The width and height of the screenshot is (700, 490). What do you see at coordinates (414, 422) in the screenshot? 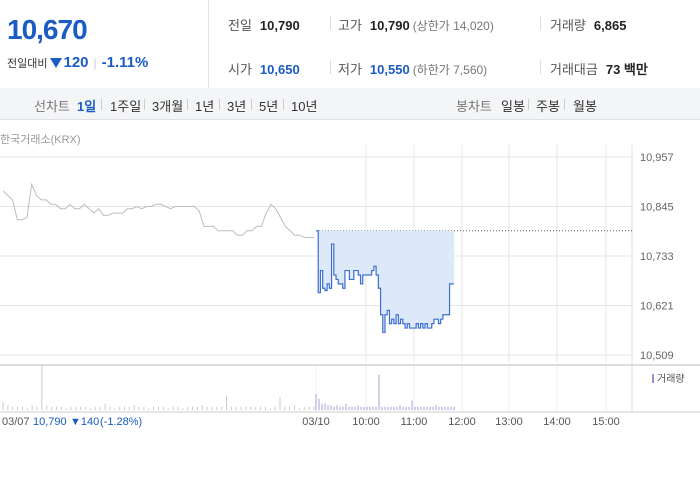
I see `x-tick-label: 11:00` at bounding box center [414, 422].